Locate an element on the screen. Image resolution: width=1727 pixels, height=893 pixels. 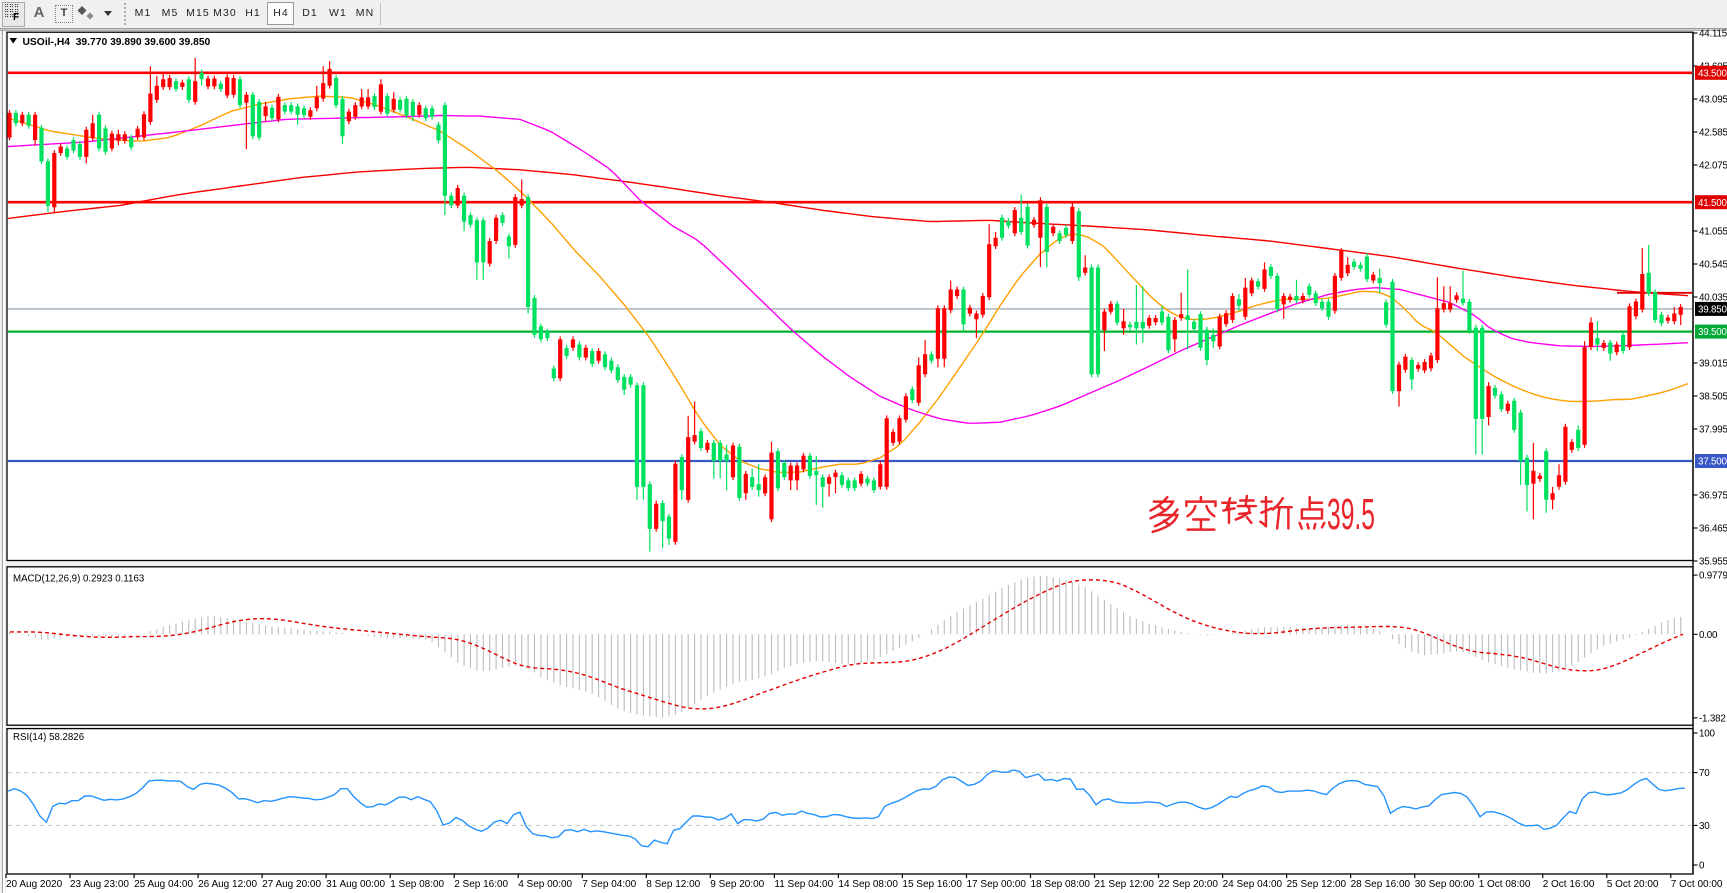
svg-text: 38.505 is located at coordinates (1713, 397).